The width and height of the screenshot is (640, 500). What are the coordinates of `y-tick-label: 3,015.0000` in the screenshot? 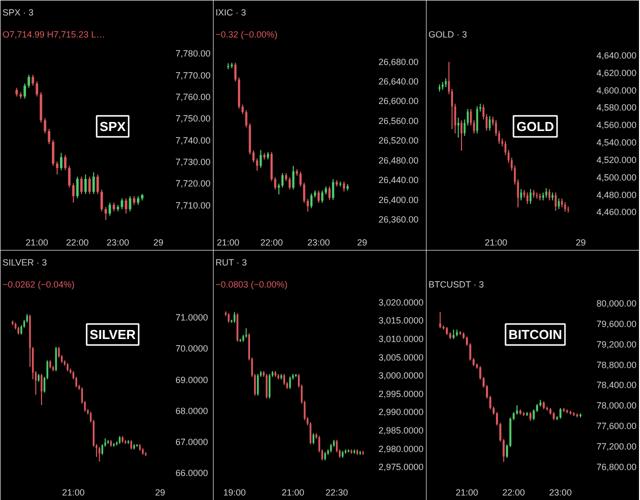 It's located at (401, 321).